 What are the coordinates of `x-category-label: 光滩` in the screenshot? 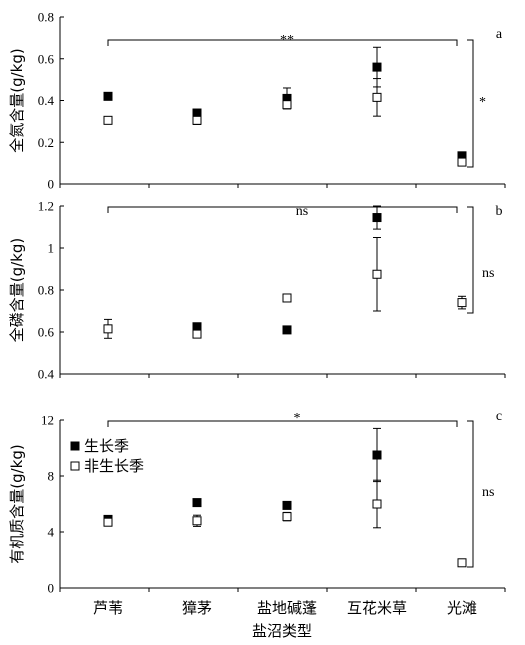 It's located at (462, 608).